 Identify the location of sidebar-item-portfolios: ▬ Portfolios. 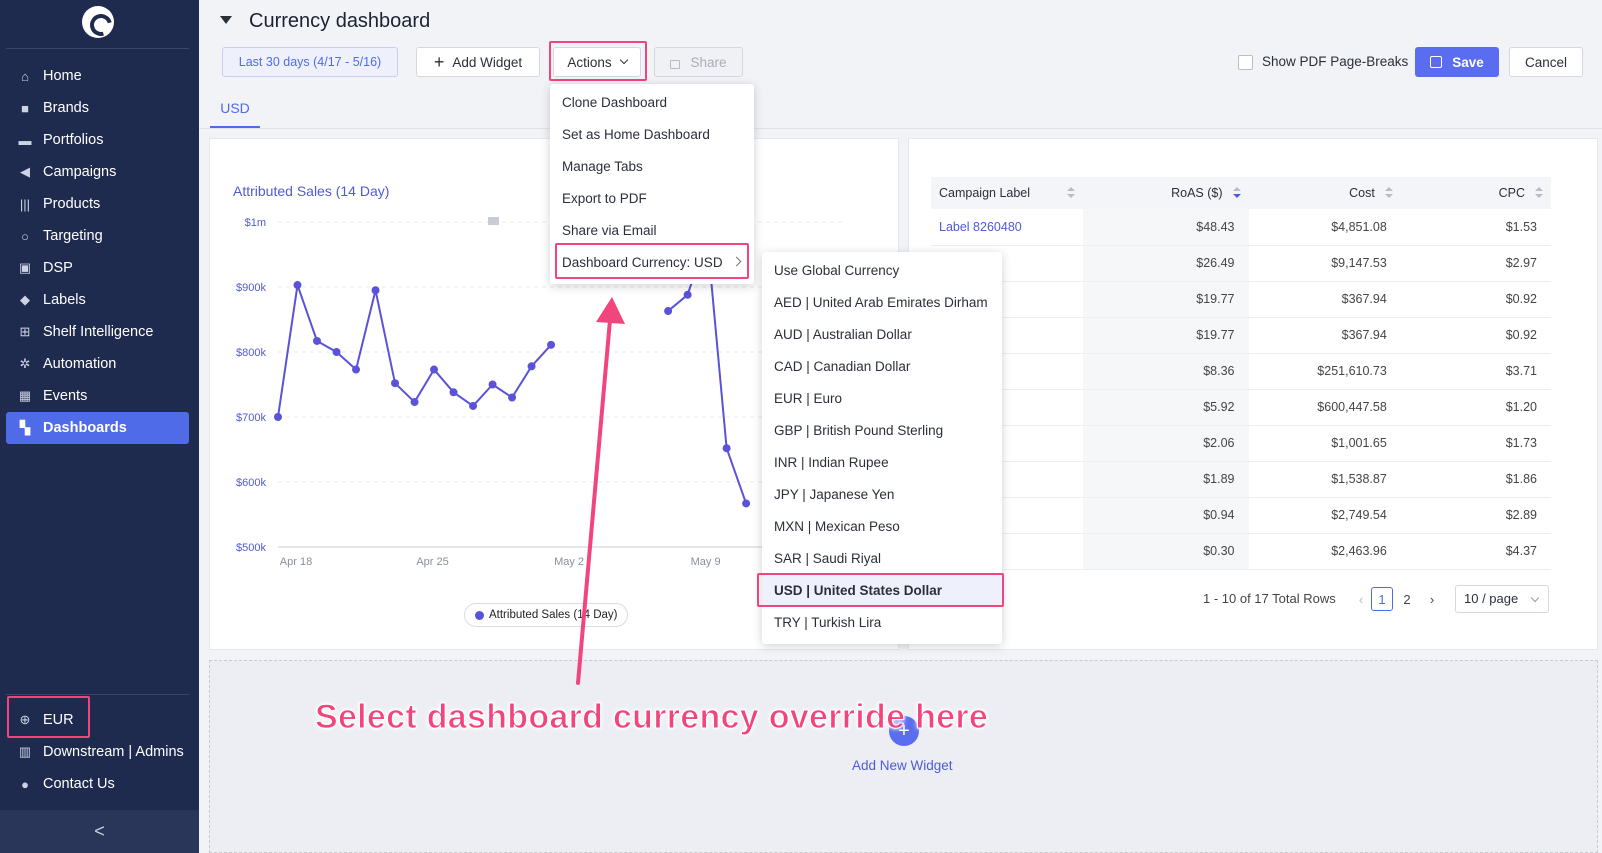
(97, 140).